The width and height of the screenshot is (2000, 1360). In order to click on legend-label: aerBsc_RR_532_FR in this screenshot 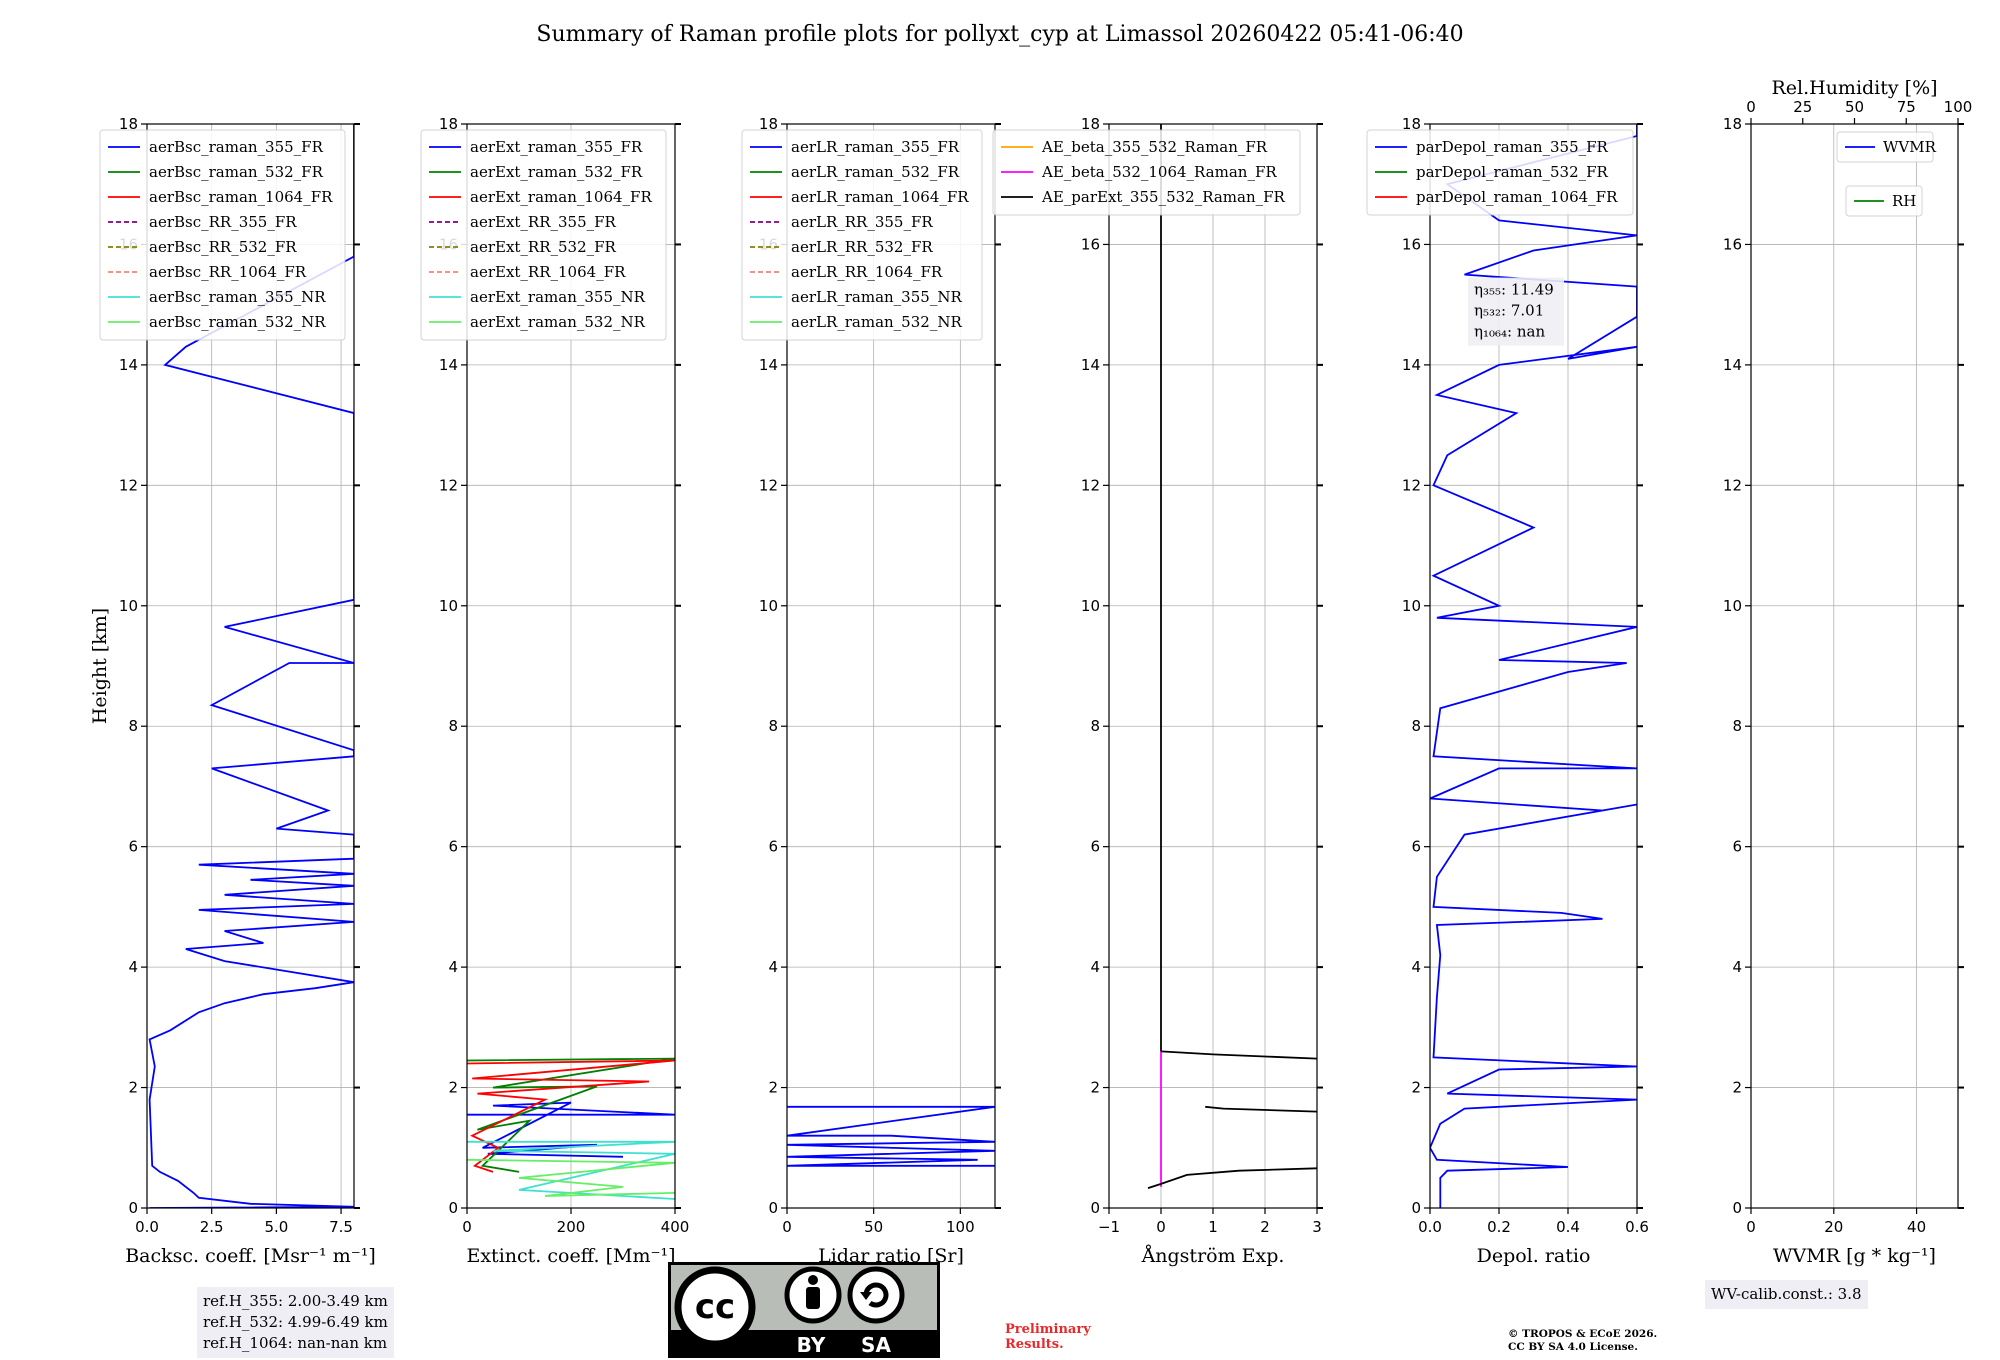, I will do `click(223, 247)`.